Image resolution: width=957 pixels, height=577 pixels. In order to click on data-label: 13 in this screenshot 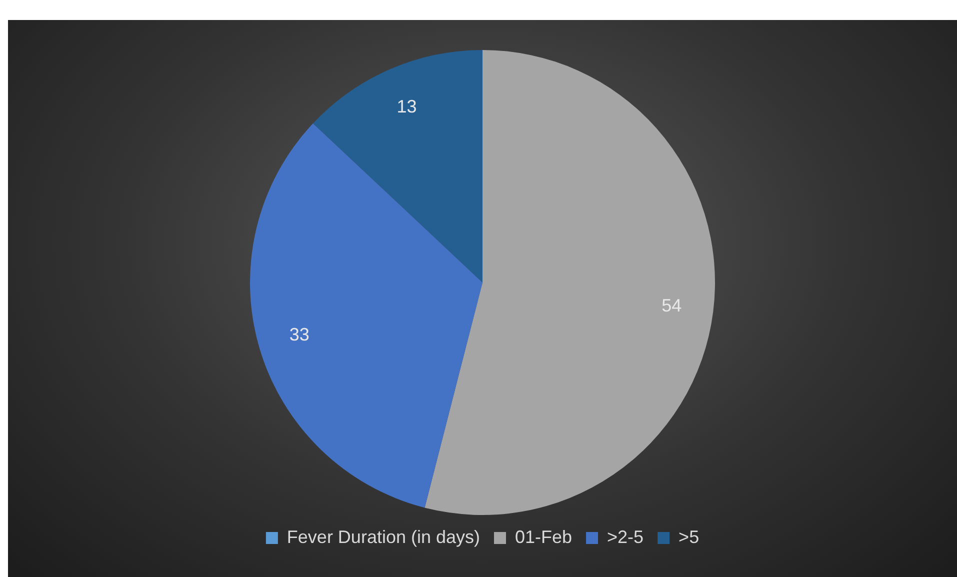, I will do `click(406, 106)`.